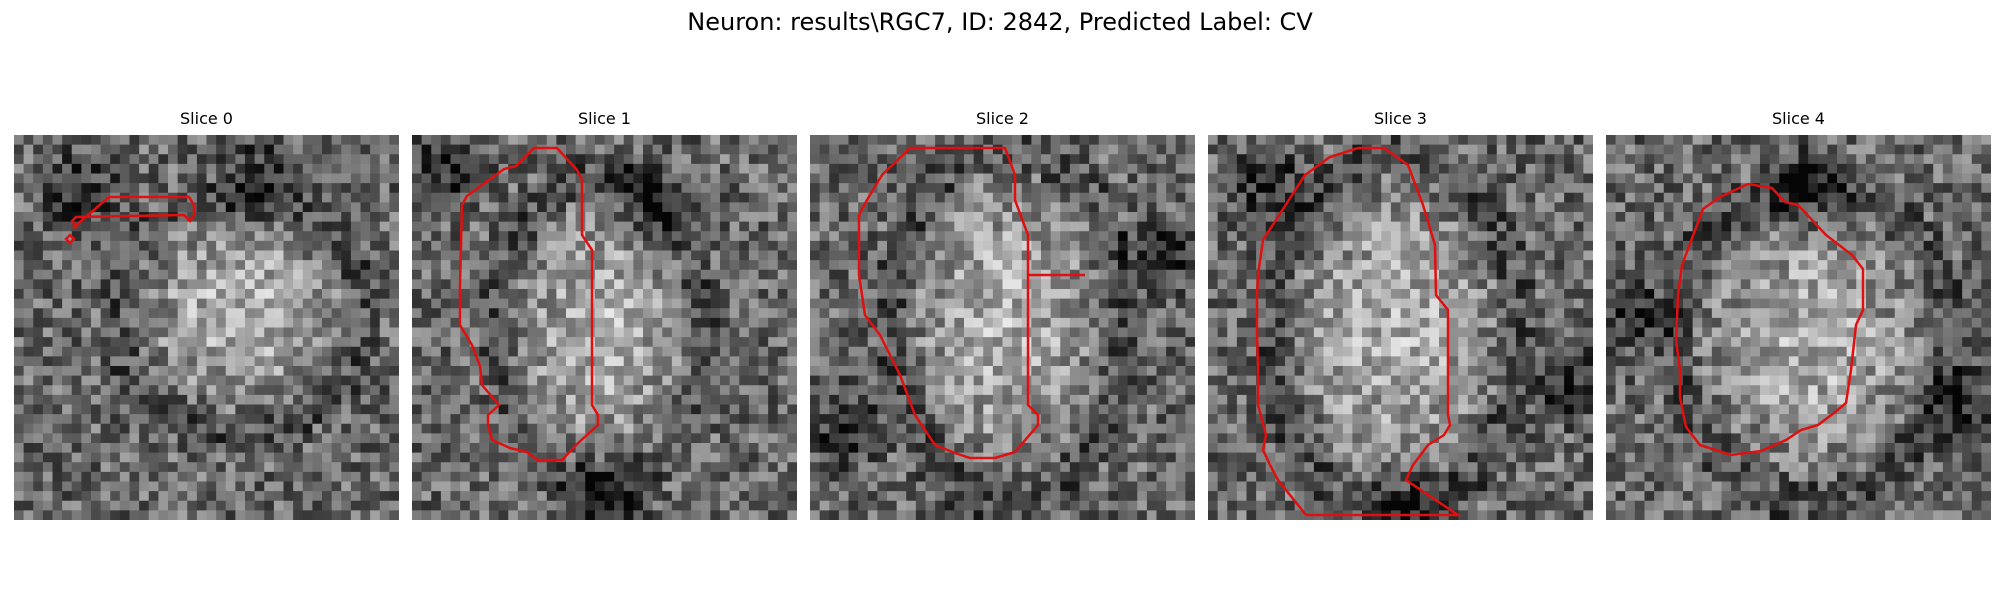 The image size is (2000, 600). What do you see at coordinates (1002, 118) in the screenshot?
I see `slice-title-2: Slice 2` at bounding box center [1002, 118].